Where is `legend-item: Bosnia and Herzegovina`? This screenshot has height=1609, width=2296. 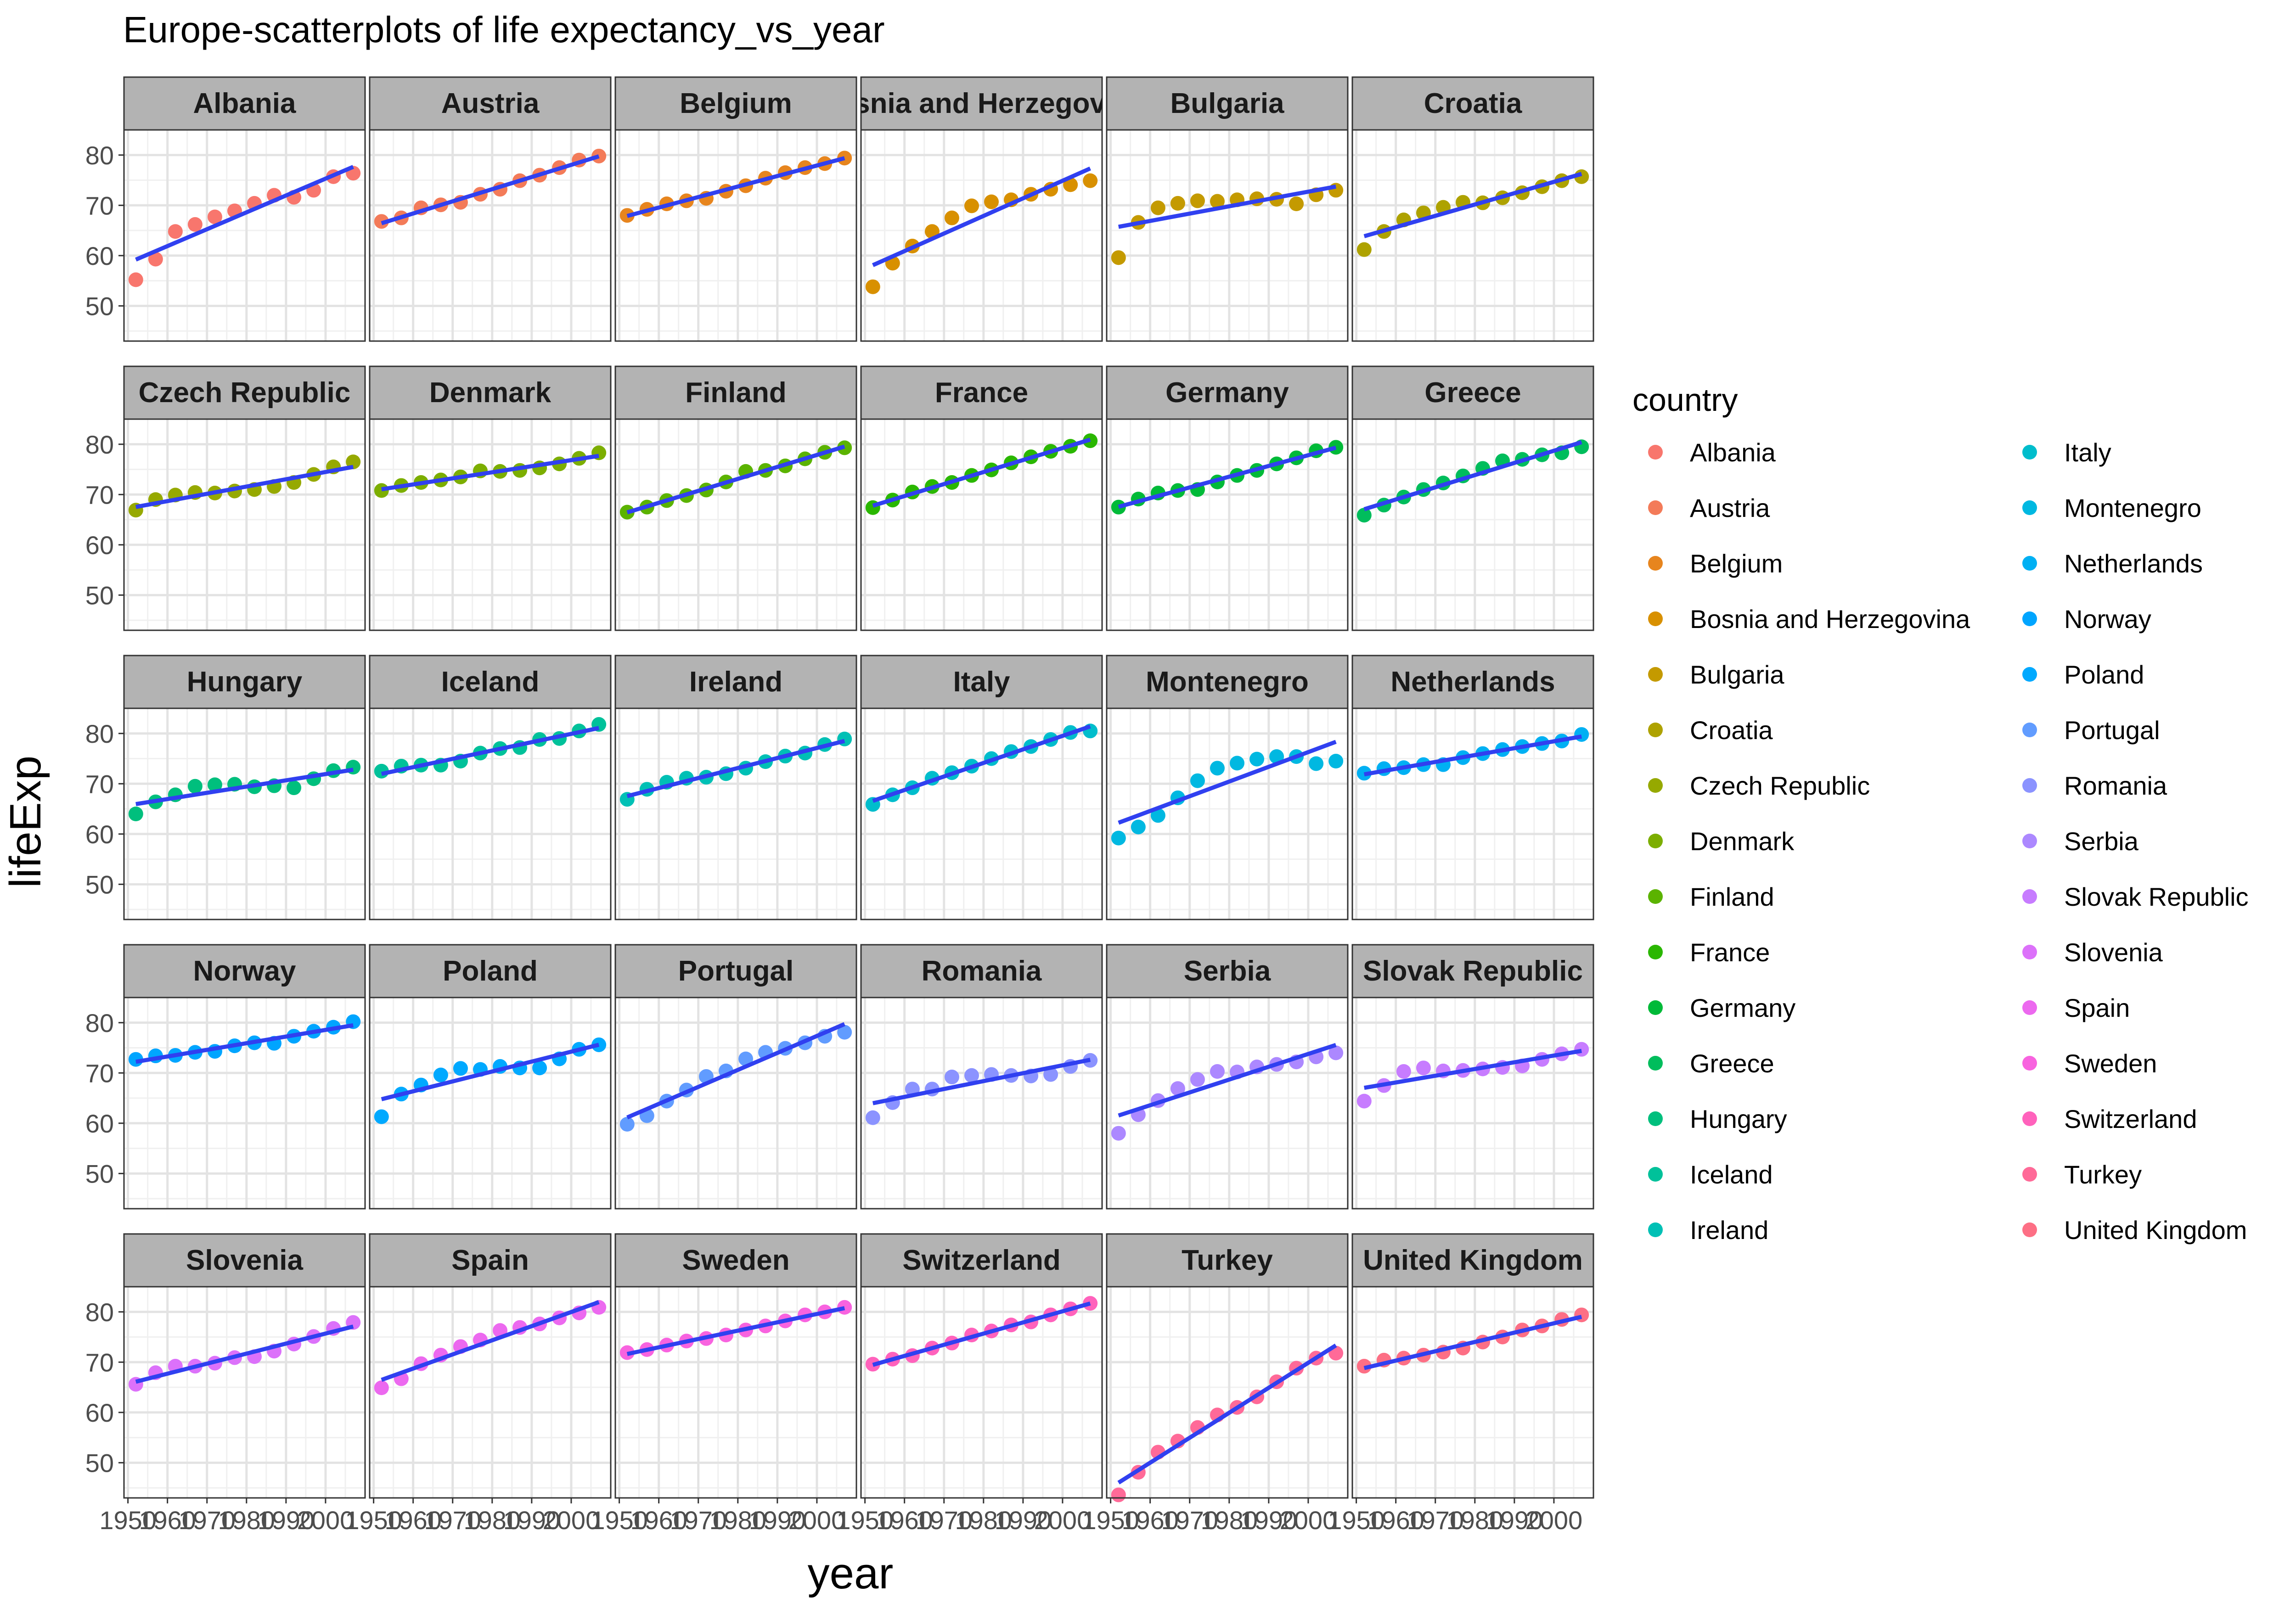 legend-item: Bosnia and Herzegovina is located at coordinates (1809, 620).